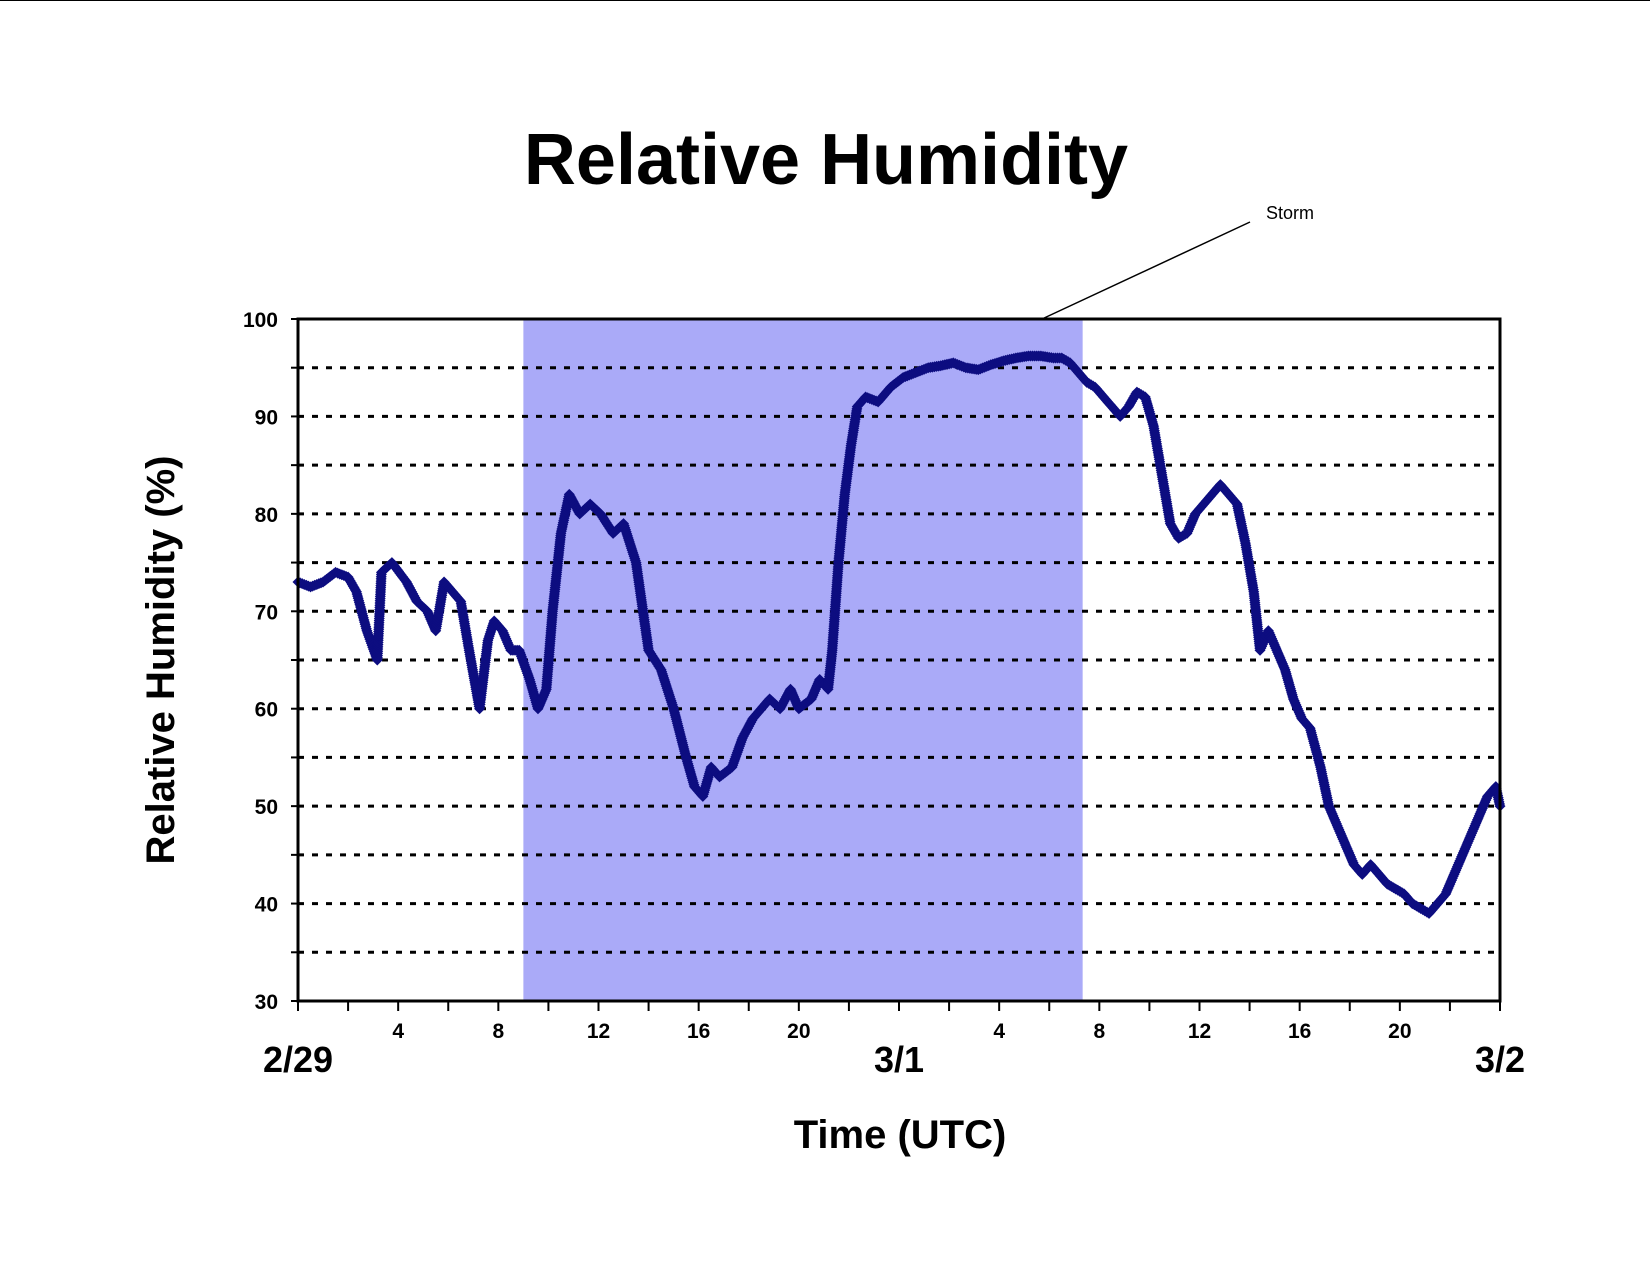  I want to click on y-tick-label: 60, so click(266, 710).